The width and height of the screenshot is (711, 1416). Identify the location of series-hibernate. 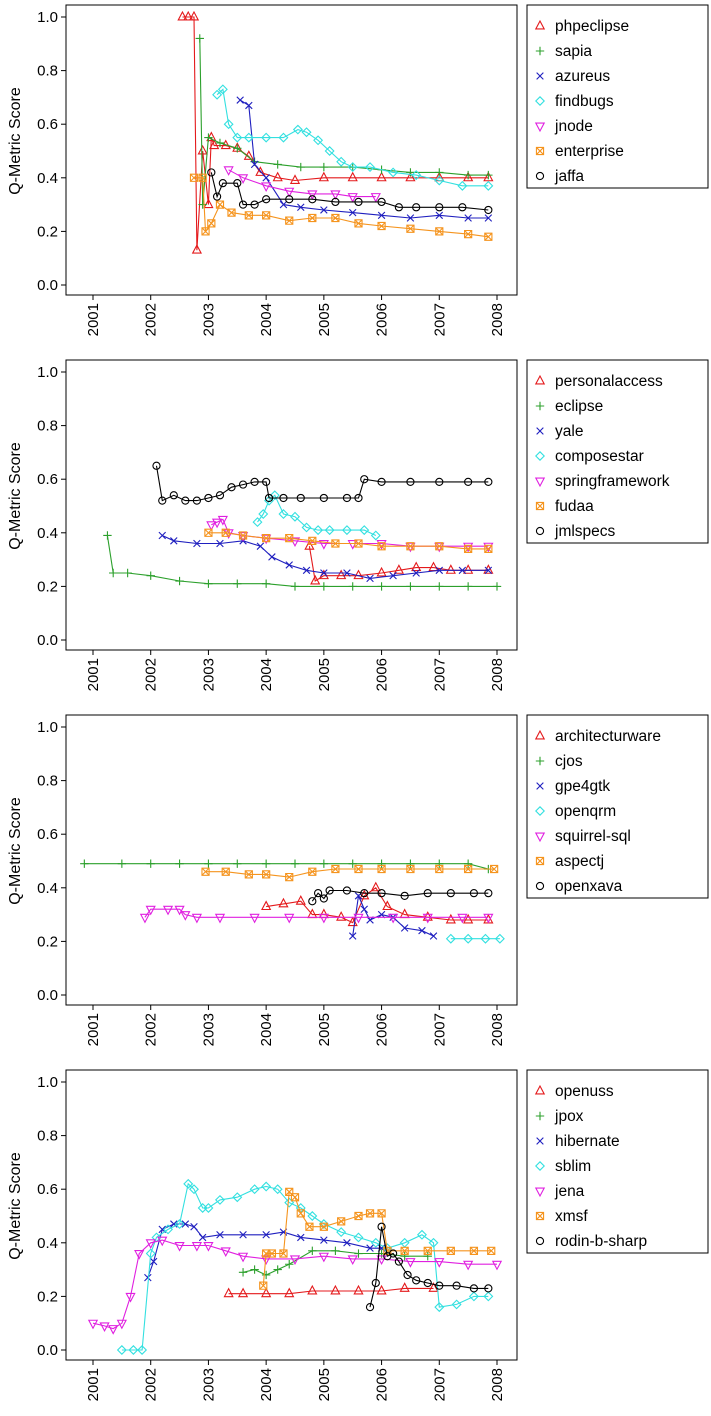
(265, 1251).